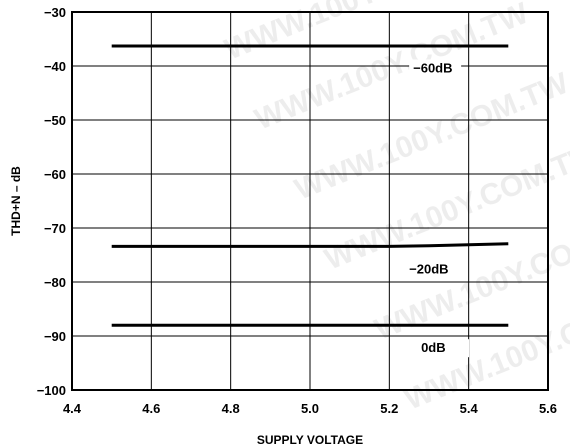 This screenshot has height=448, width=570. Describe the element at coordinates (72, 408) in the screenshot. I see `x-tick-label: 4.4` at that location.